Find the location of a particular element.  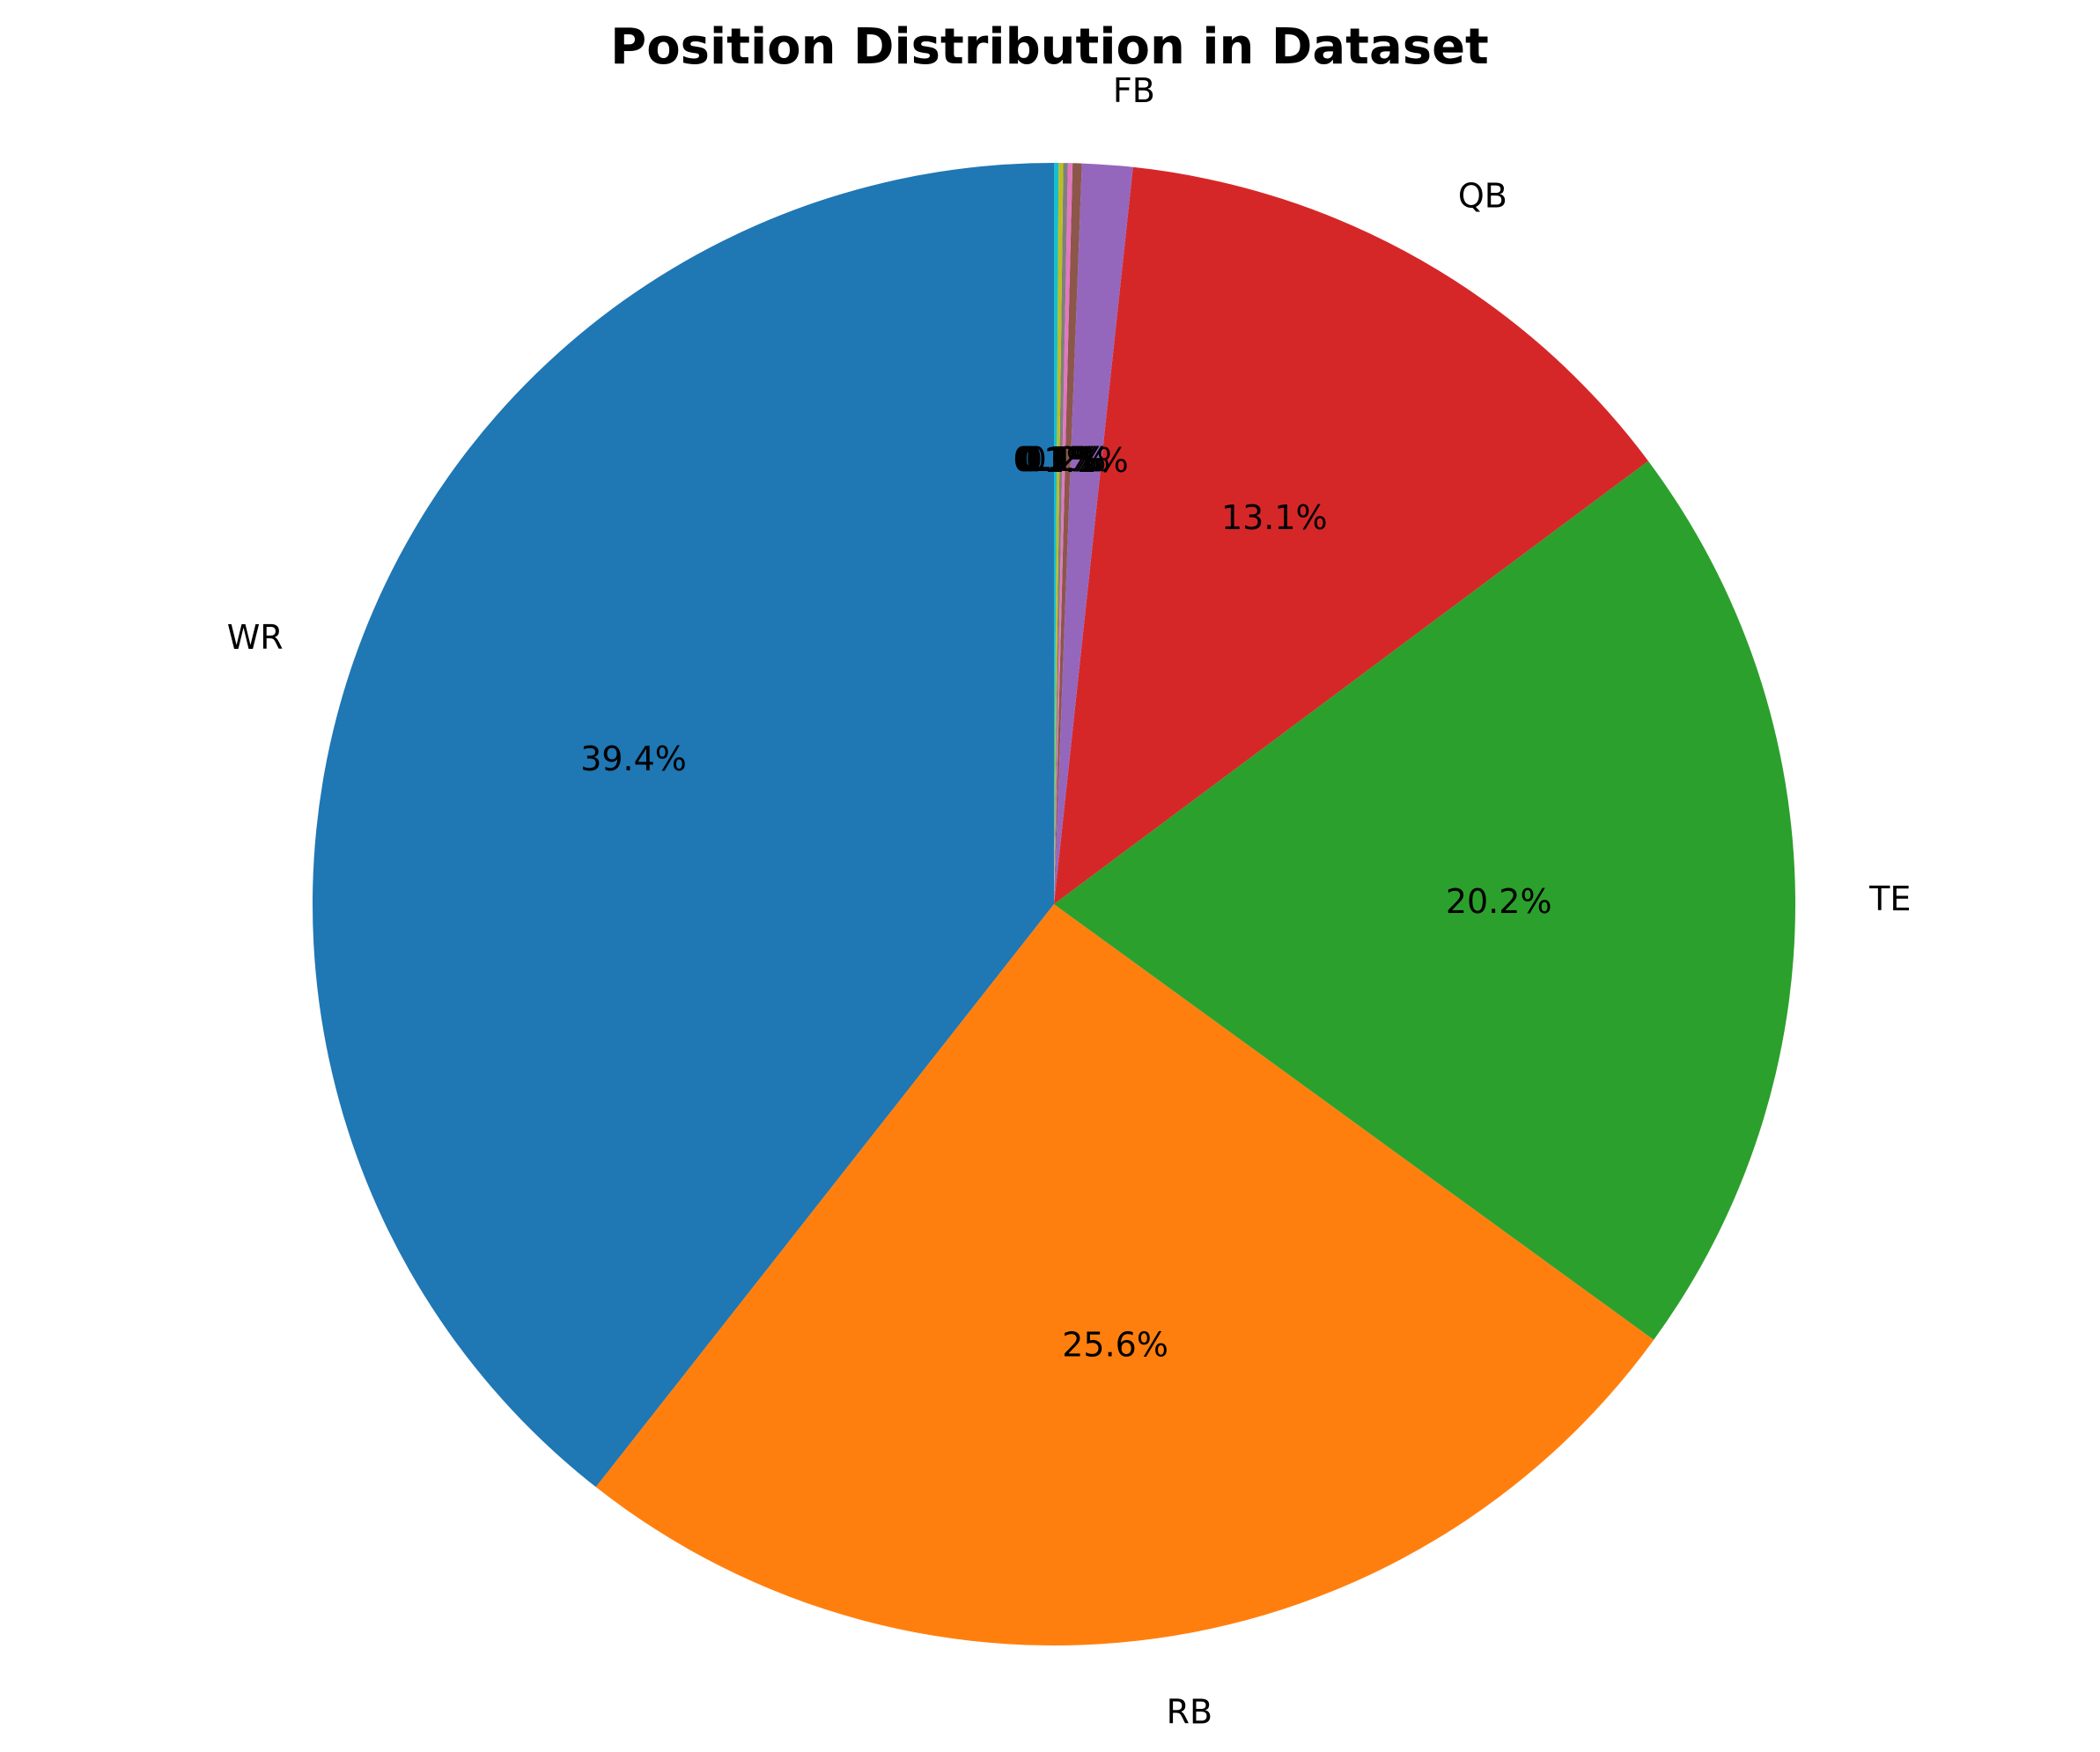

slice-label-fb: FB is located at coordinates (1134, 90).